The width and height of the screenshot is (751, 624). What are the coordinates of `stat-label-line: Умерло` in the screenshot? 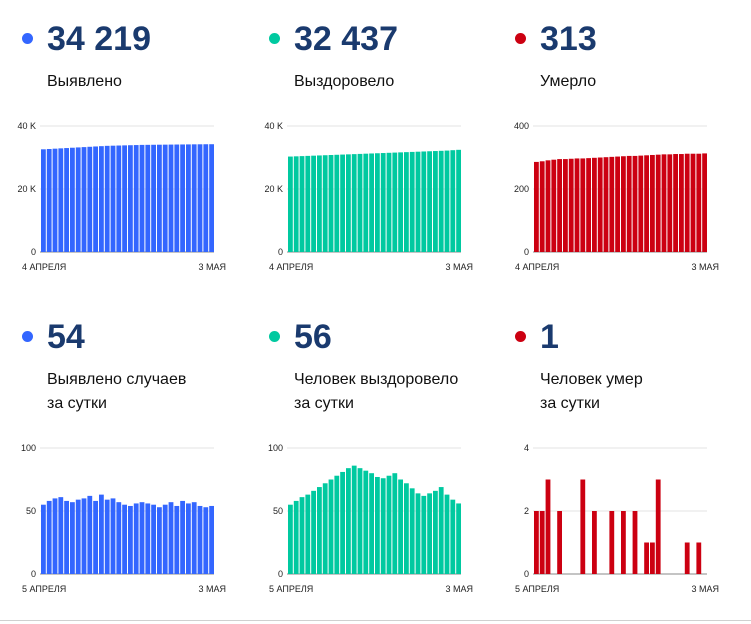 It's located at (568, 81).